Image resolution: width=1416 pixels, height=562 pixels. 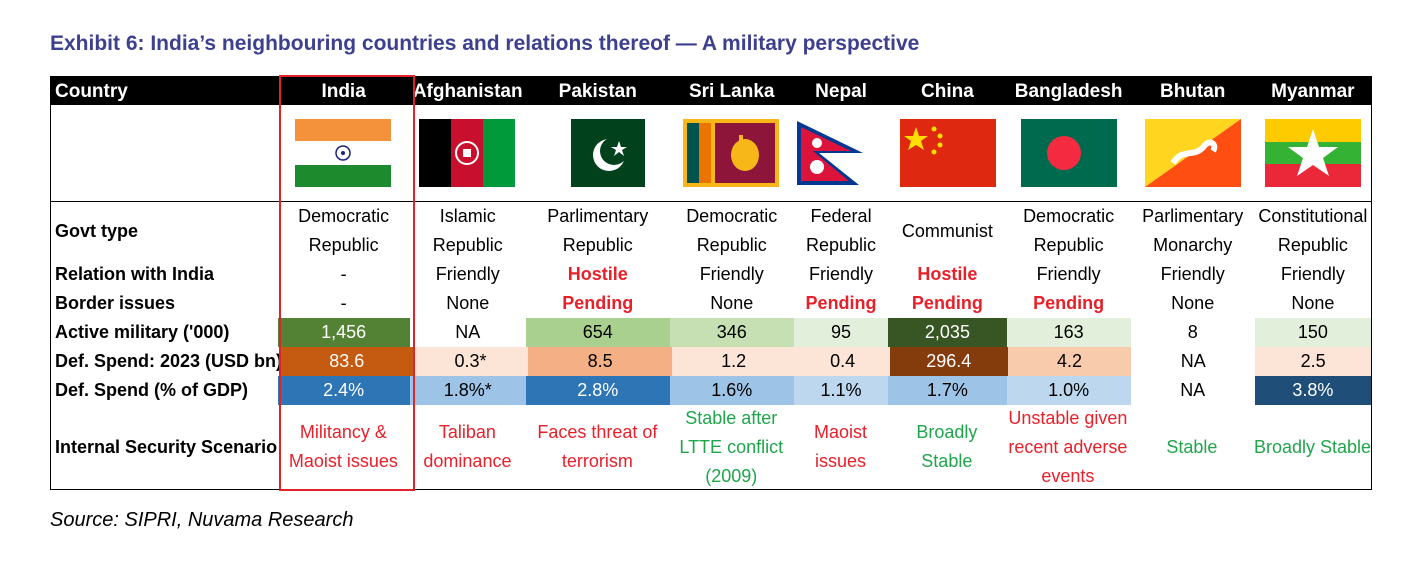 I want to click on header-india: India, so click(x=343, y=91).